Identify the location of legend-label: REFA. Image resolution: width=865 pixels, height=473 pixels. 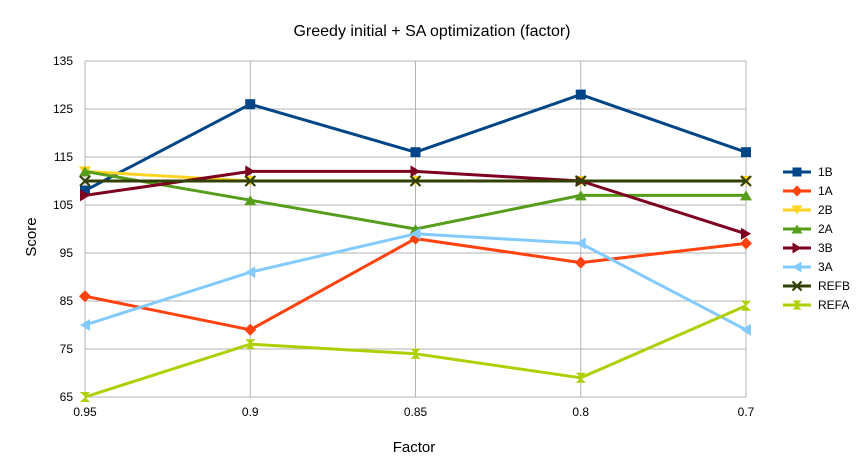
(833, 305).